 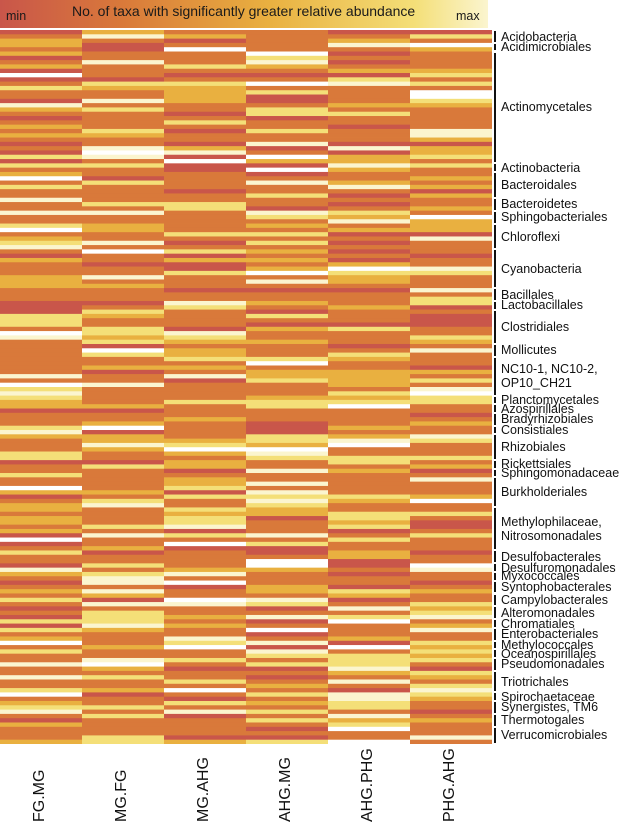 I want to click on clade-label: Oceanospirillales, so click(x=549, y=653).